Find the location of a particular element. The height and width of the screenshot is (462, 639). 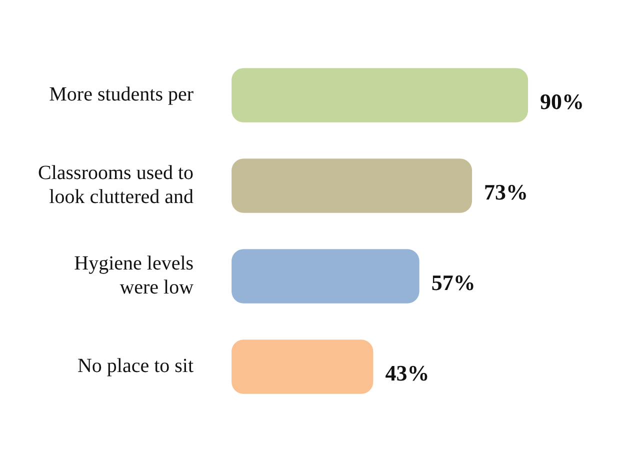

y-tick-label: Hygiene levels were low is located at coordinates (134, 275).